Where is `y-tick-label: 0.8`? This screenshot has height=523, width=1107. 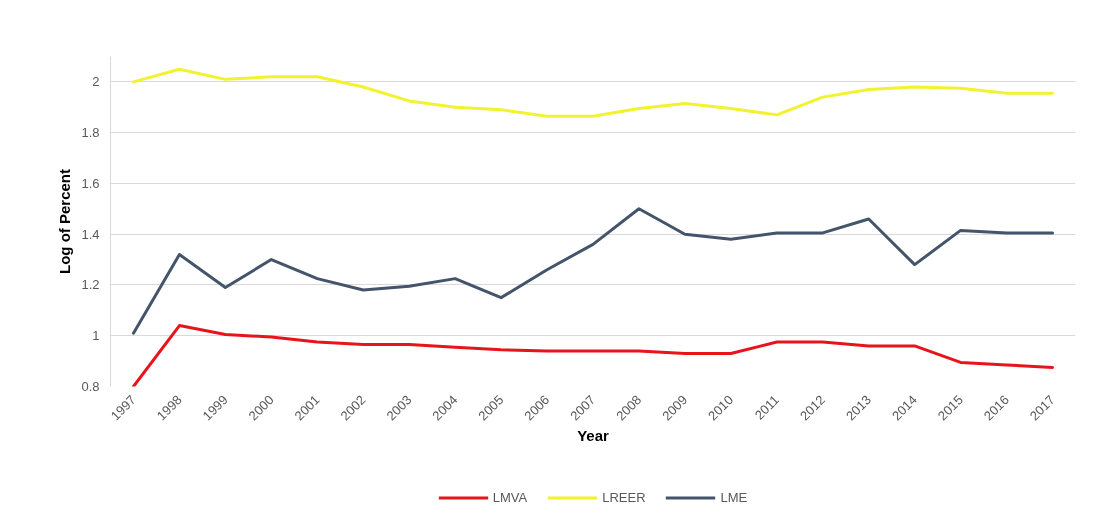
y-tick-label: 0.8 is located at coordinates (90, 386).